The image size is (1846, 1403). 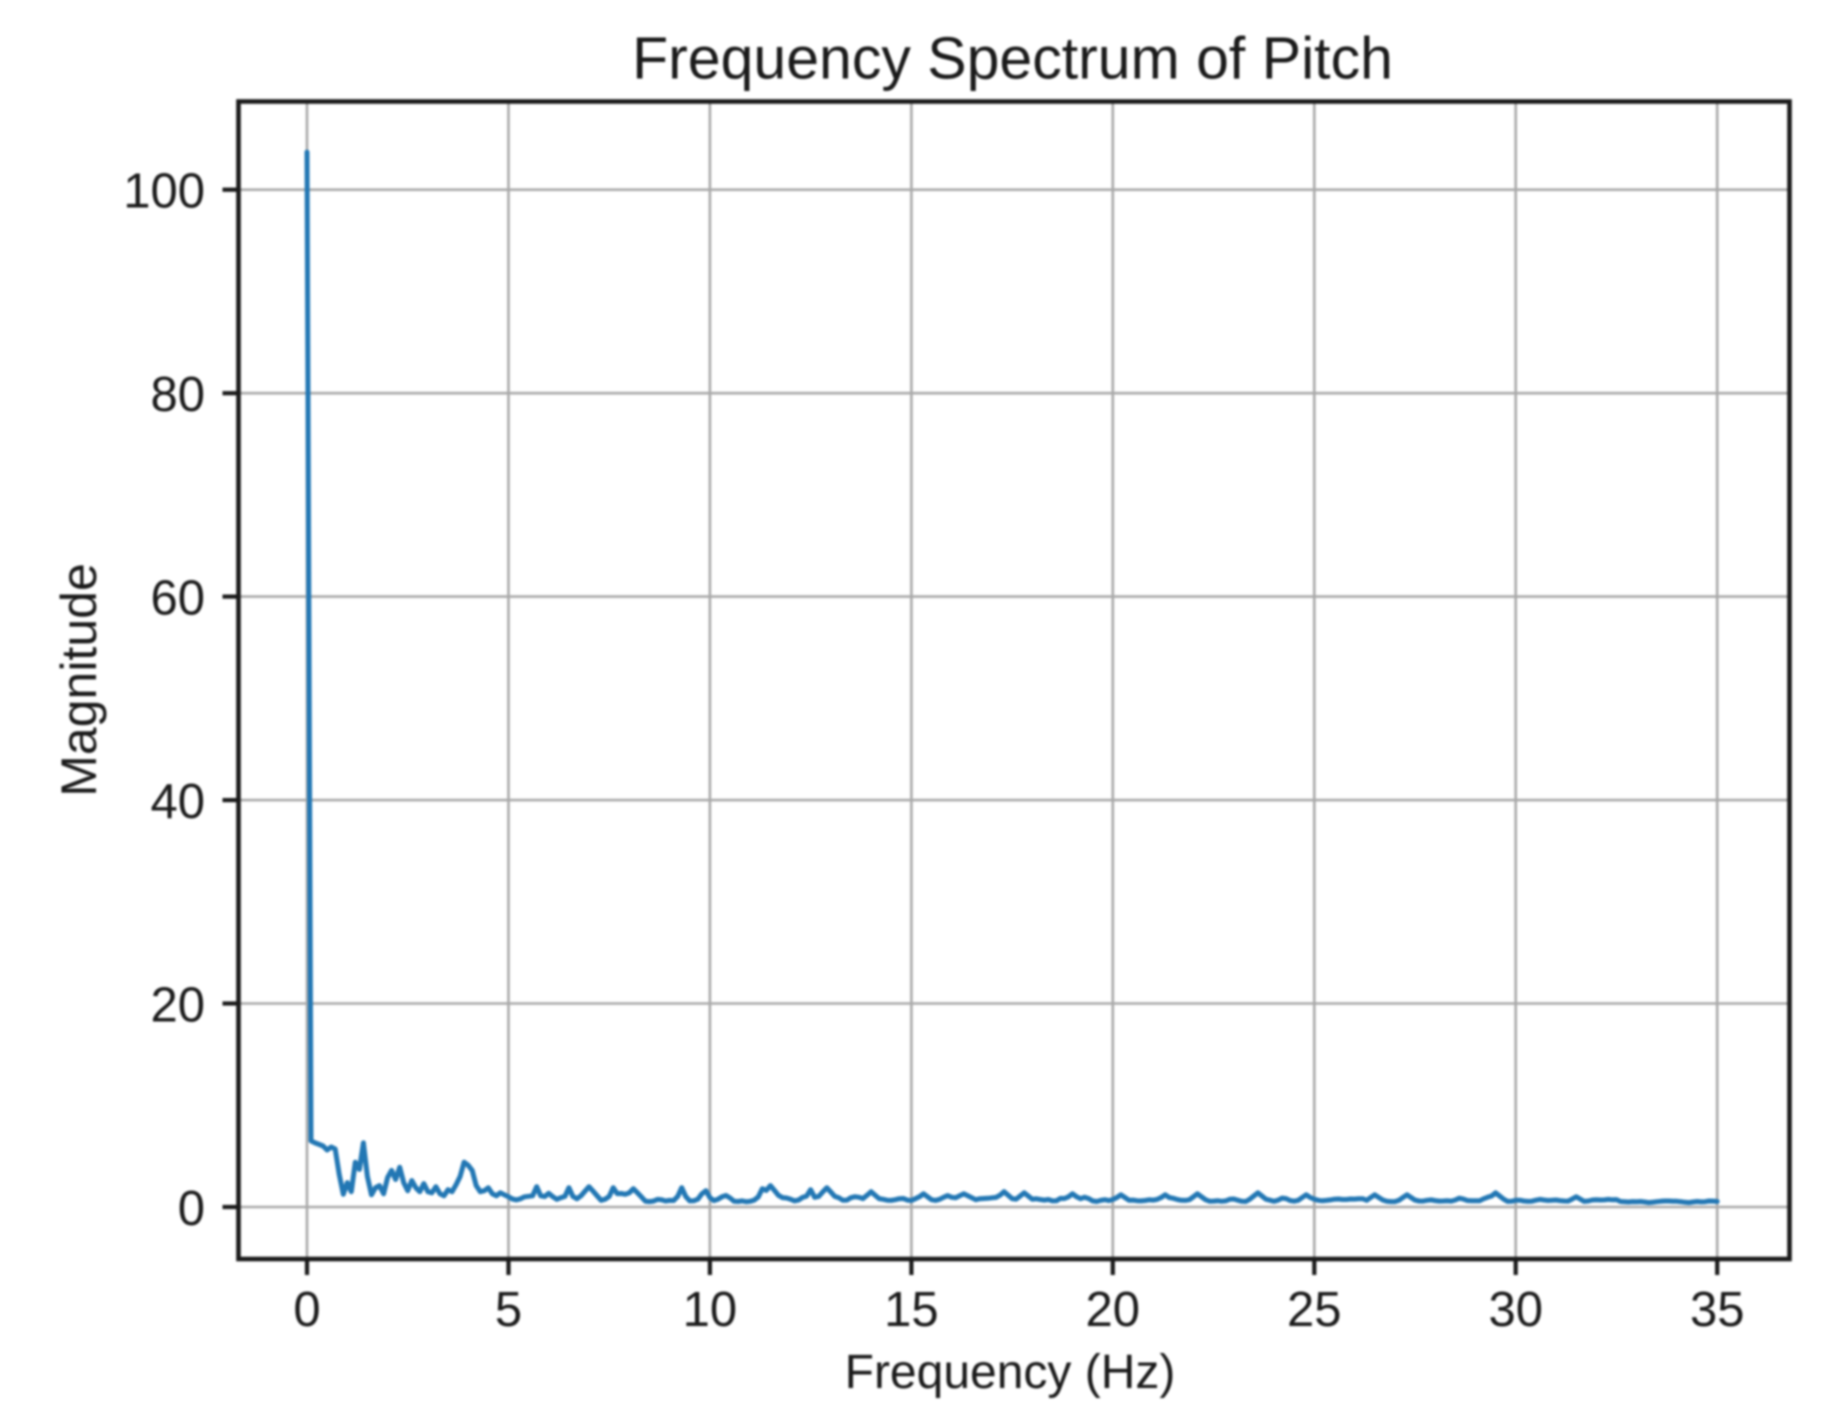 What do you see at coordinates (177, 802) in the screenshot?
I see `svg-text: 40` at bounding box center [177, 802].